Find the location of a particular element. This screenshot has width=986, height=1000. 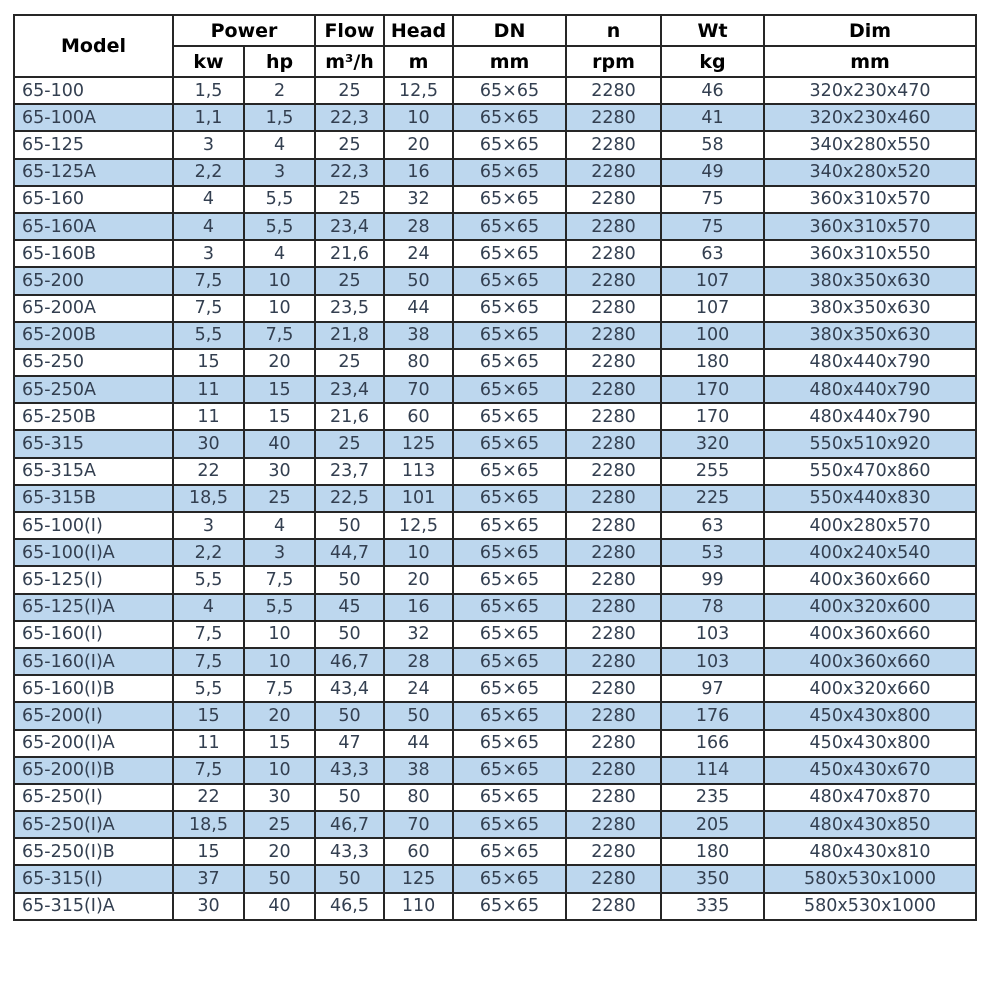

table-row: 65-100 1,5 2 25 12,5 65×65 2280 46 320x230x470 is located at coordinates (495, 90).